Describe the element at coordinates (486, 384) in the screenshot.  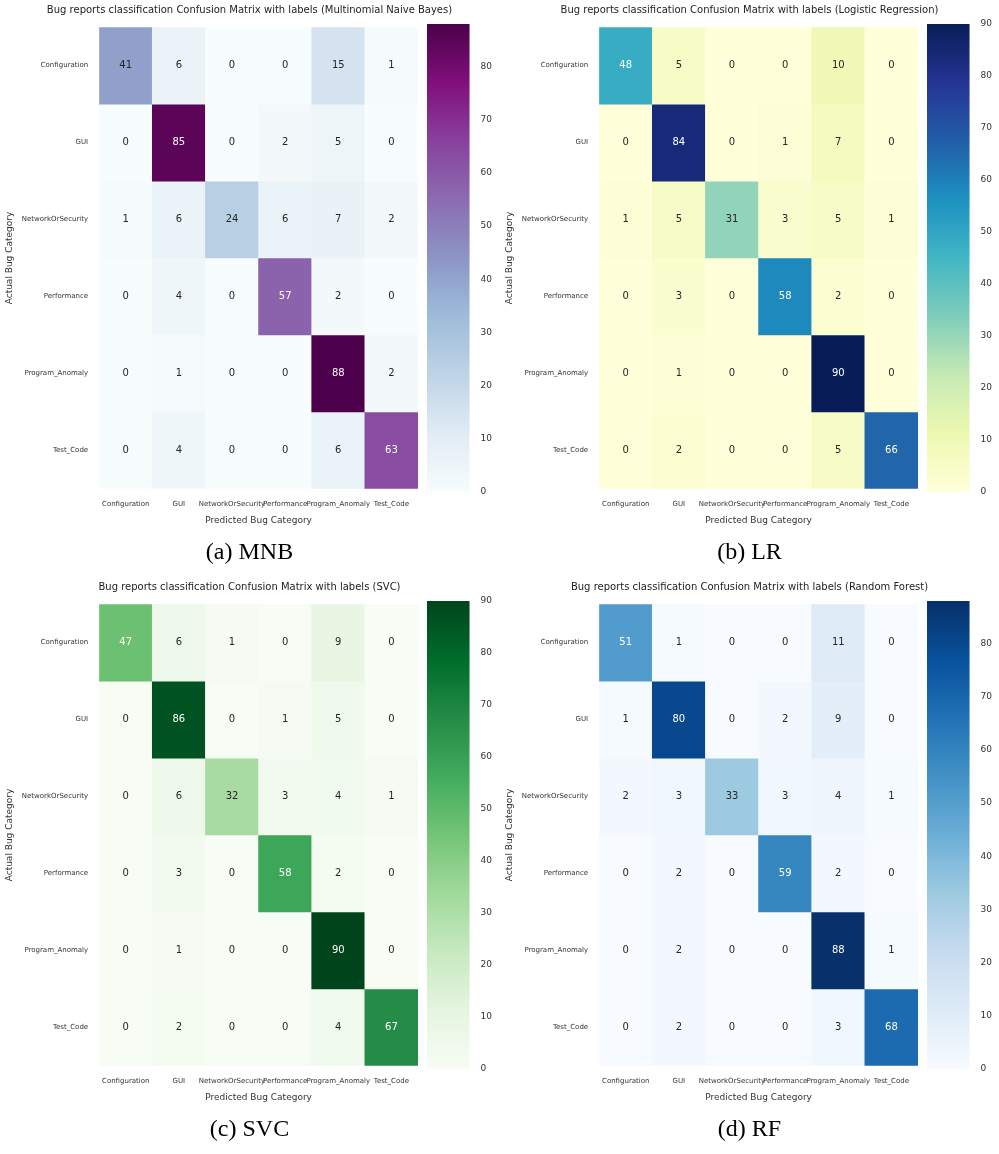
I see `color-bar-label: 20` at that location.